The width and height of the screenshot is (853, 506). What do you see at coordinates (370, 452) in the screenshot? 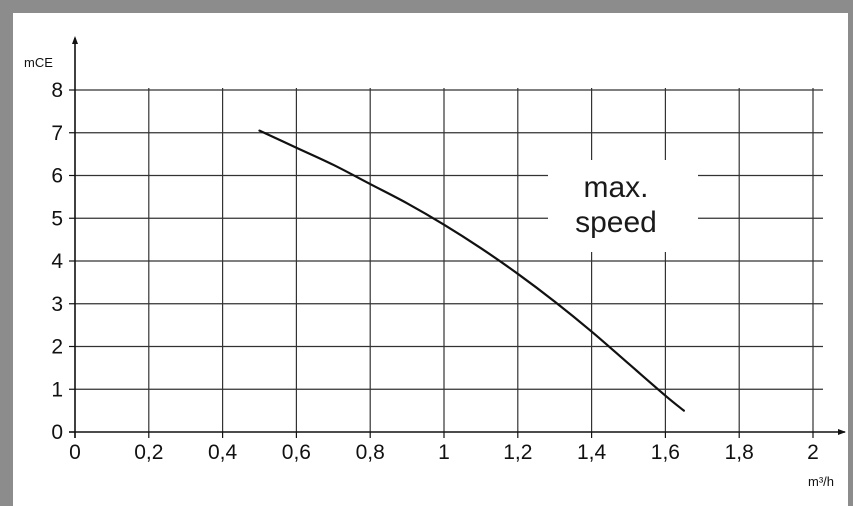
I see `x-tick-label: 0,8` at bounding box center [370, 452].